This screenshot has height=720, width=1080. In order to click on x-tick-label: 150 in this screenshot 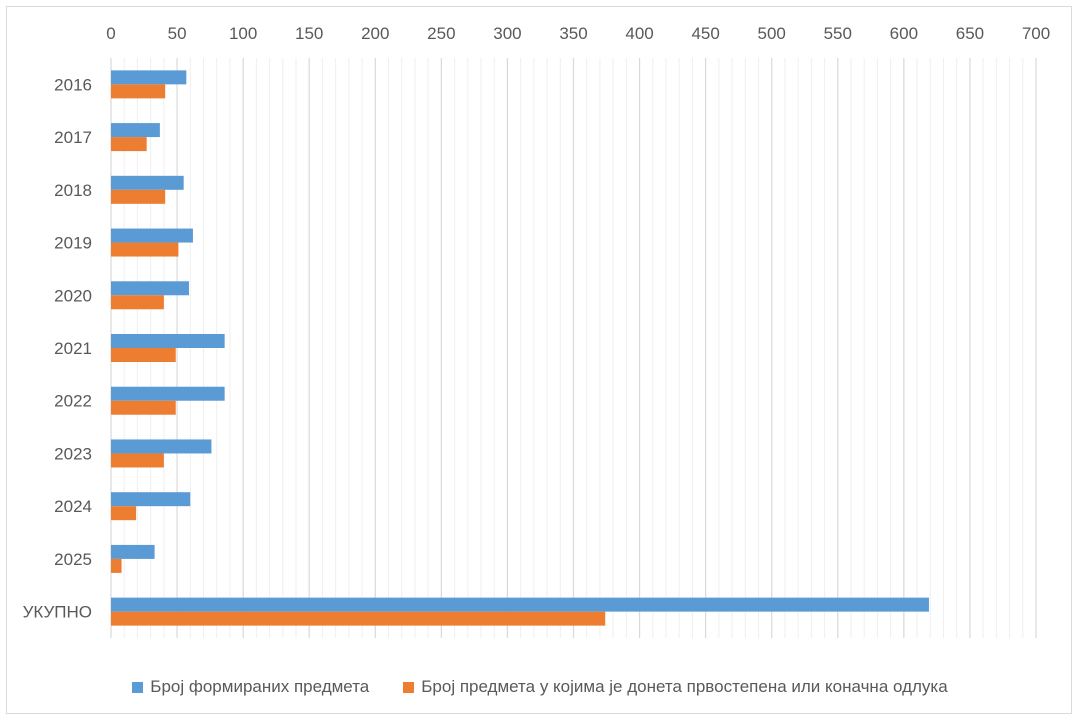, I will do `click(309, 33)`.